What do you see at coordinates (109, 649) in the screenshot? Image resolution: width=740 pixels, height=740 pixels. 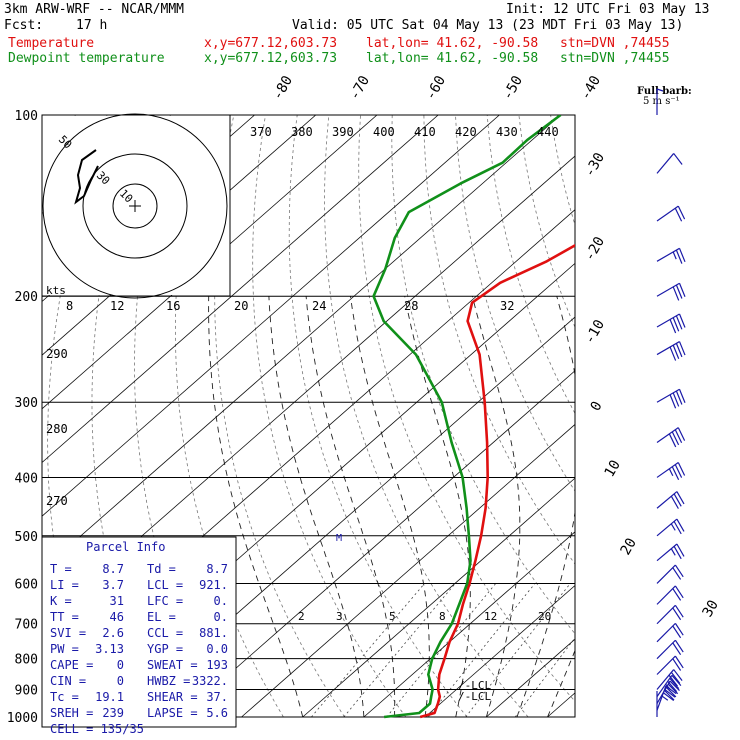 I see `parcel-value-left: 3.13` at bounding box center [109, 649].